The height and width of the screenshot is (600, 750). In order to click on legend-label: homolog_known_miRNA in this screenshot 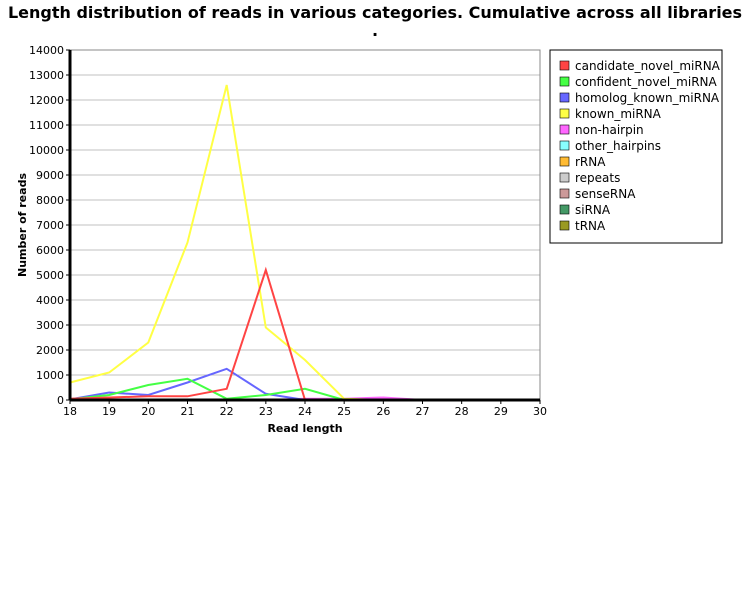, I will do `click(647, 98)`.